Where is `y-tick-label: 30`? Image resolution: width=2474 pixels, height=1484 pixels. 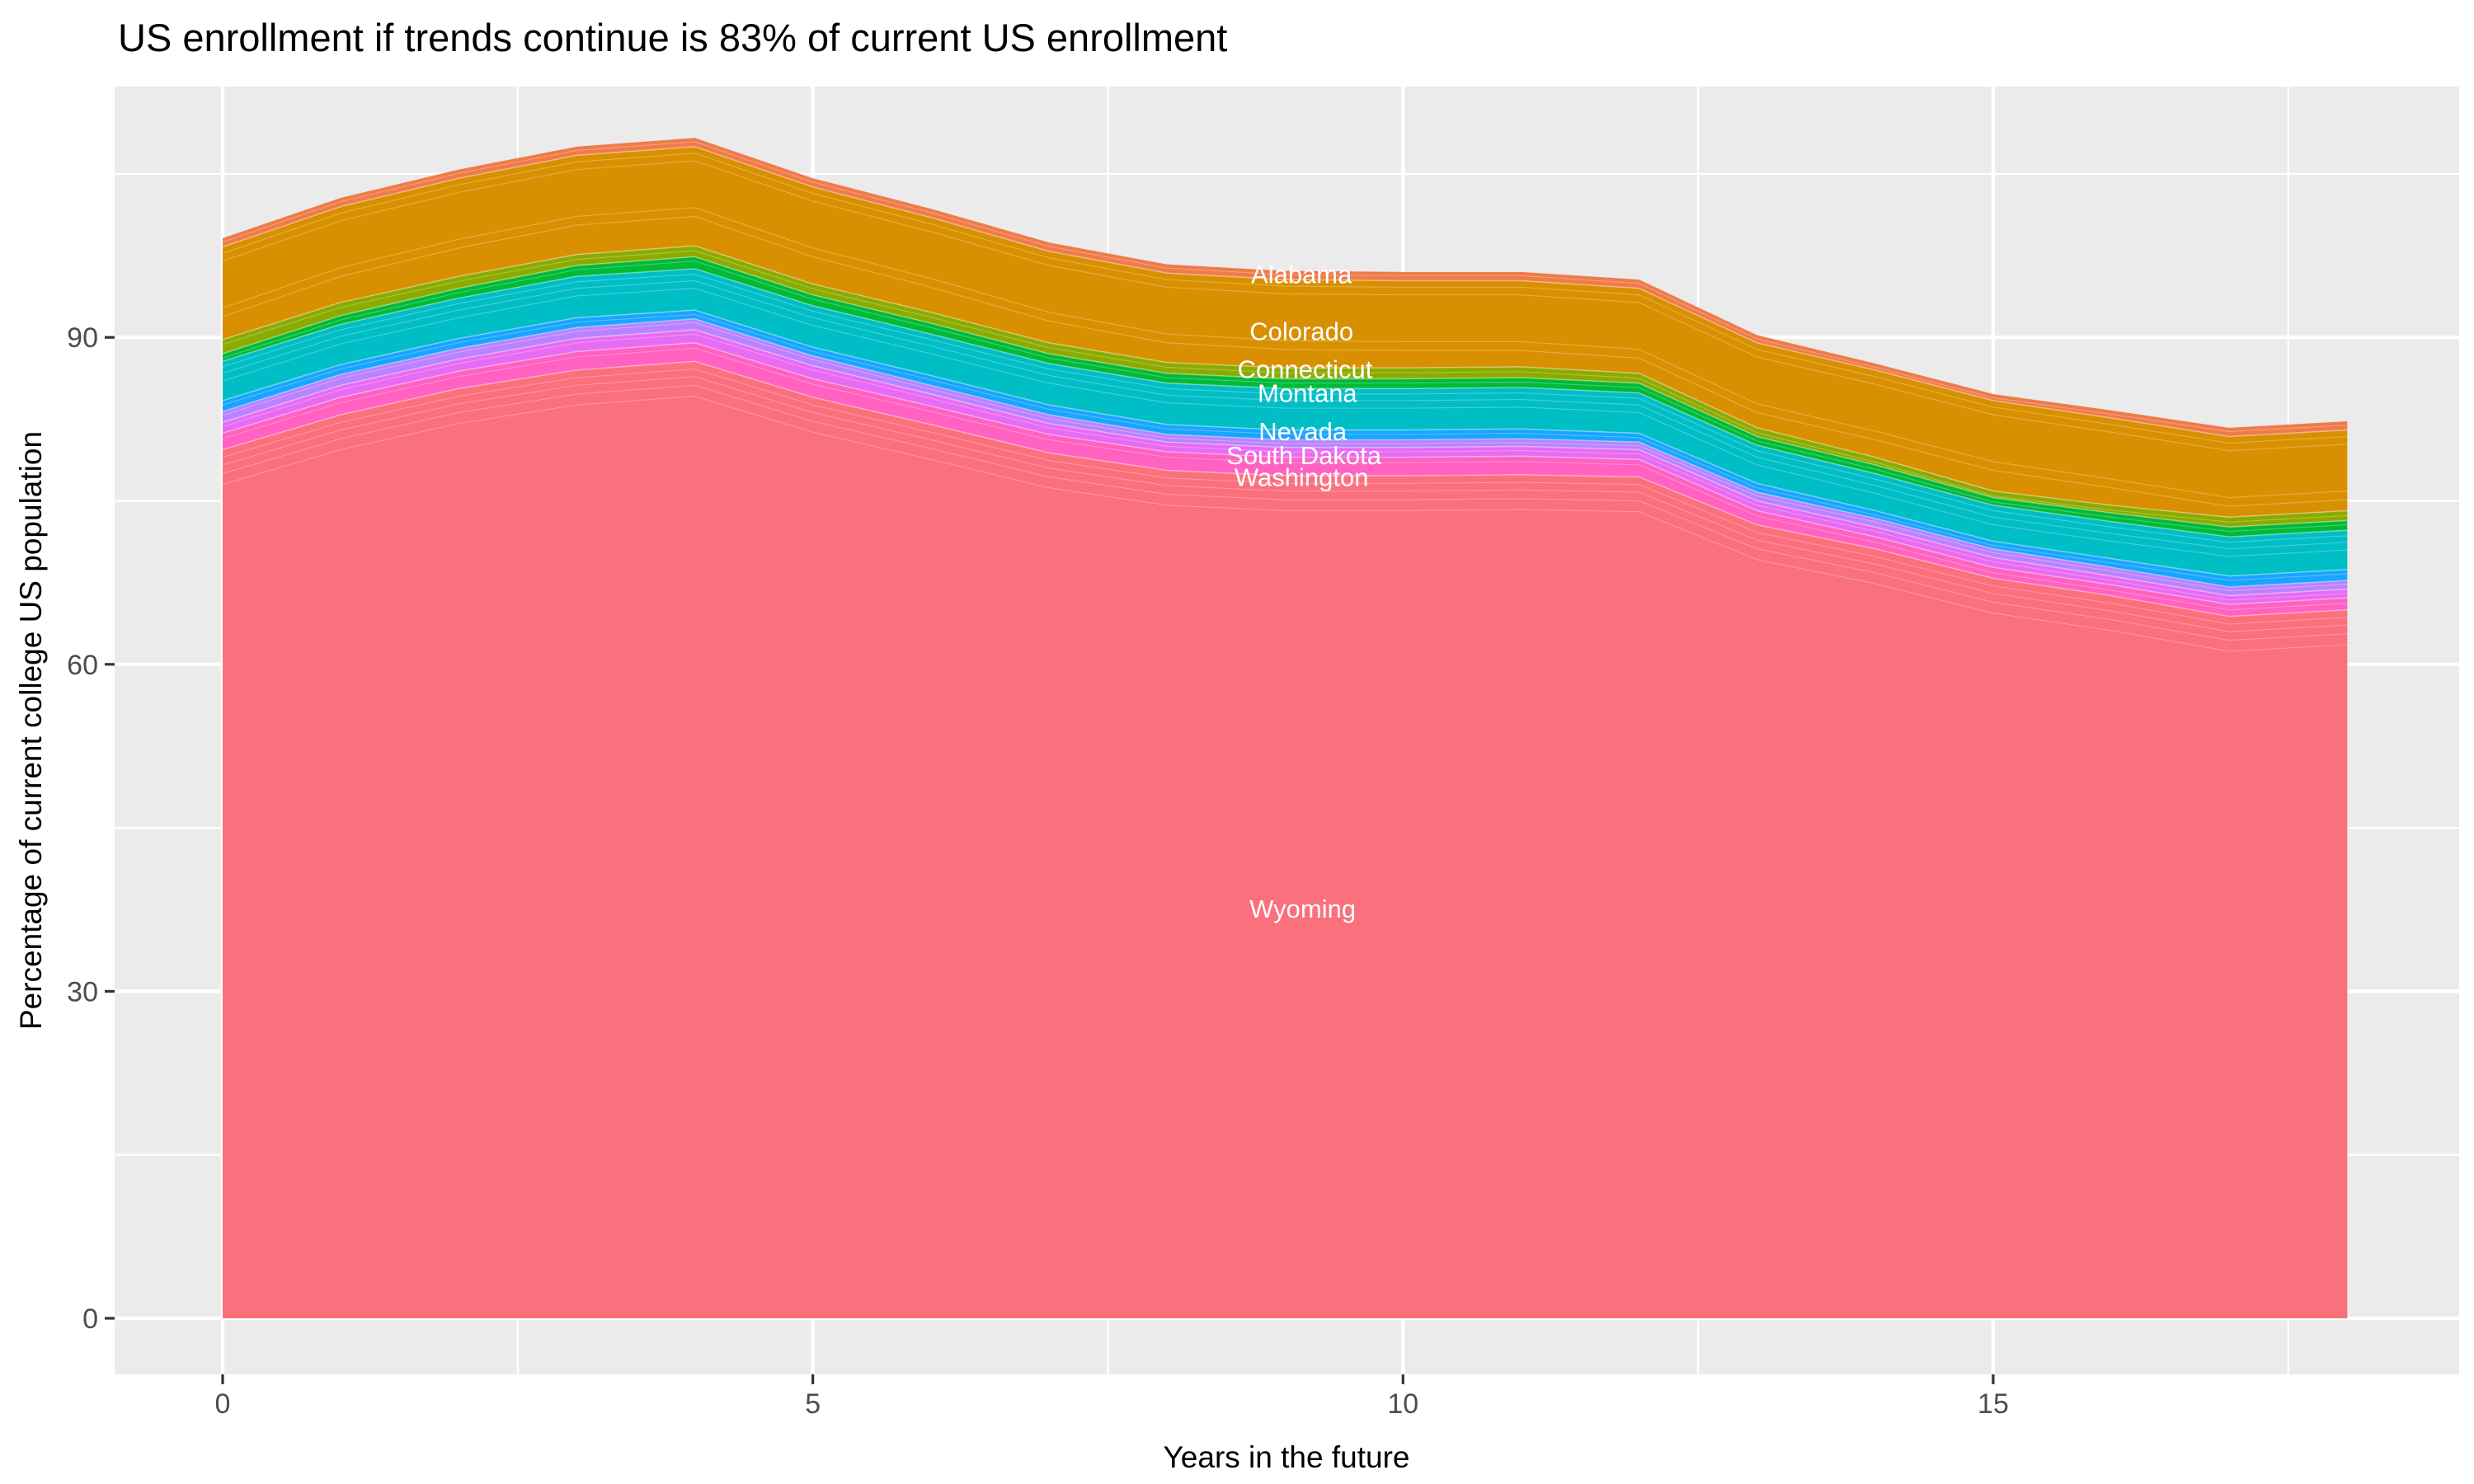 y-tick-label: 30 is located at coordinates (82, 991).